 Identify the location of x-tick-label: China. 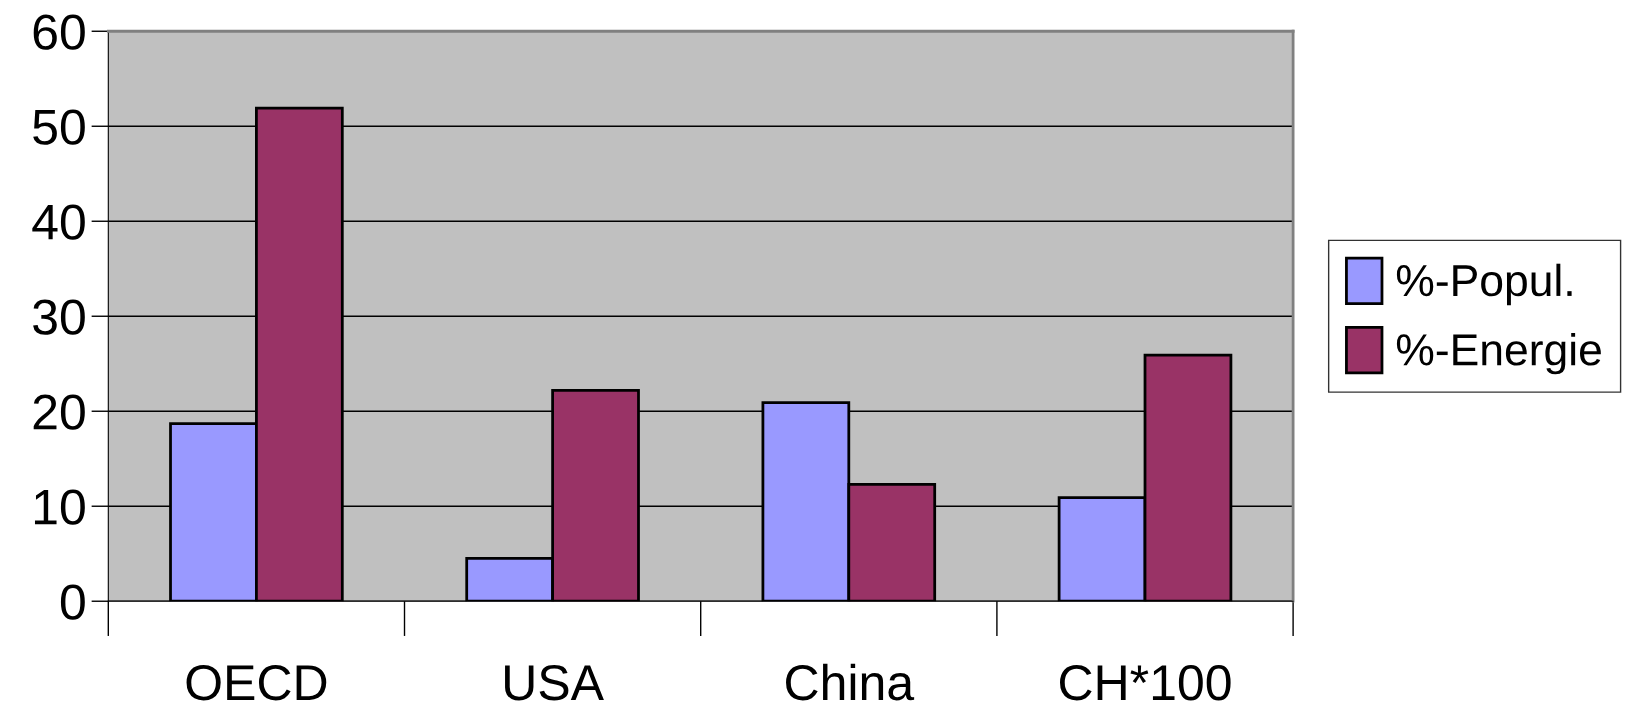
(850, 682).